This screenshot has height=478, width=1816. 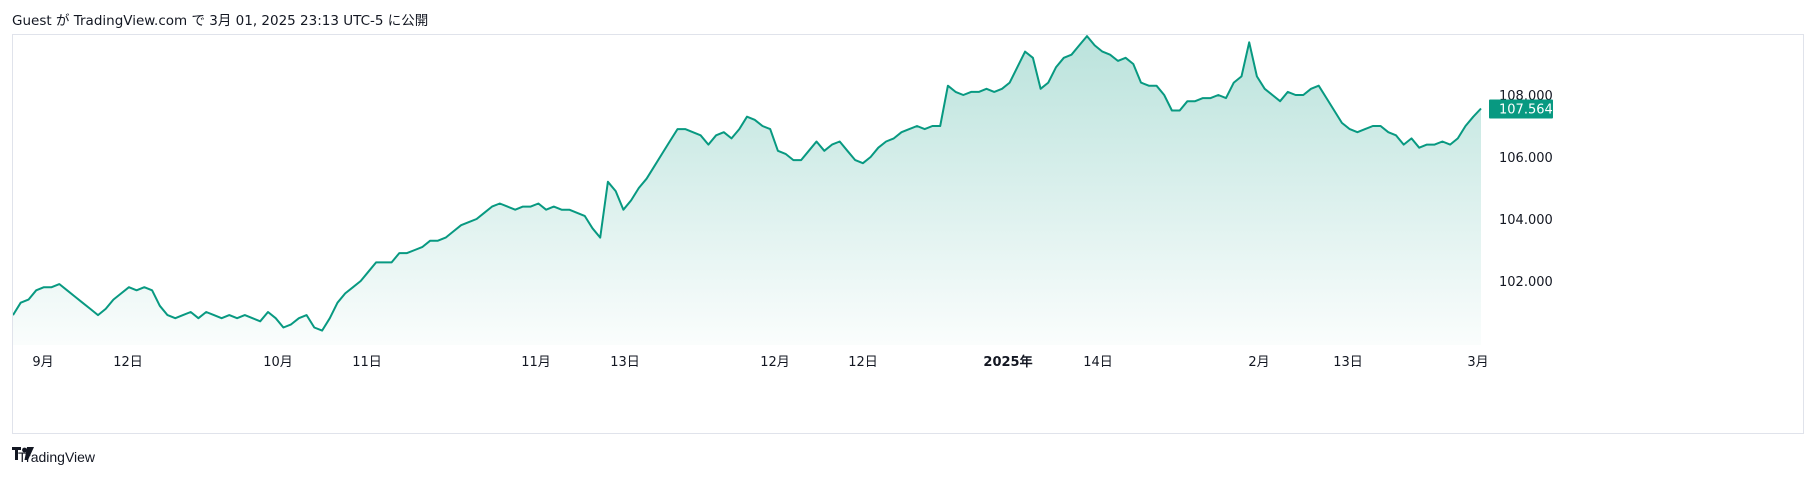 What do you see at coordinates (1098, 362) in the screenshot?
I see `x-tick-label: 14日` at bounding box center [1098, 362].